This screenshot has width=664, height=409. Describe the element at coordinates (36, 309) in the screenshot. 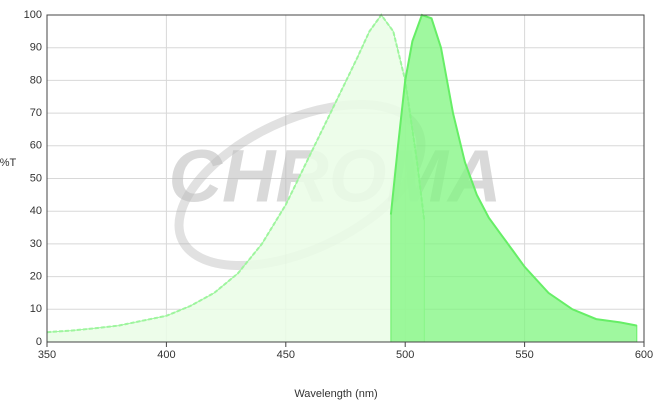

I see `y-tick-label: 10` at that location.